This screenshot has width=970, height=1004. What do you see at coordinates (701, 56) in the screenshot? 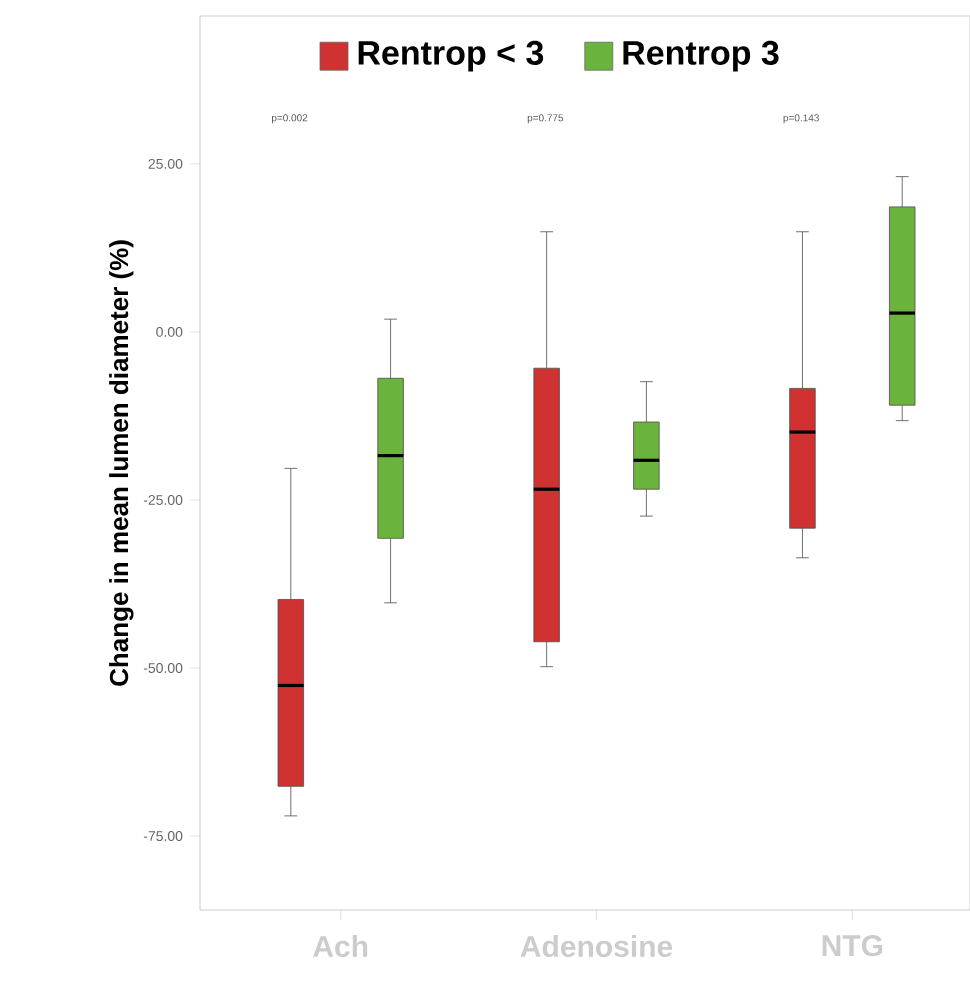
I see `legend-label: Rentrop 3` at bounding box center [701, 56].